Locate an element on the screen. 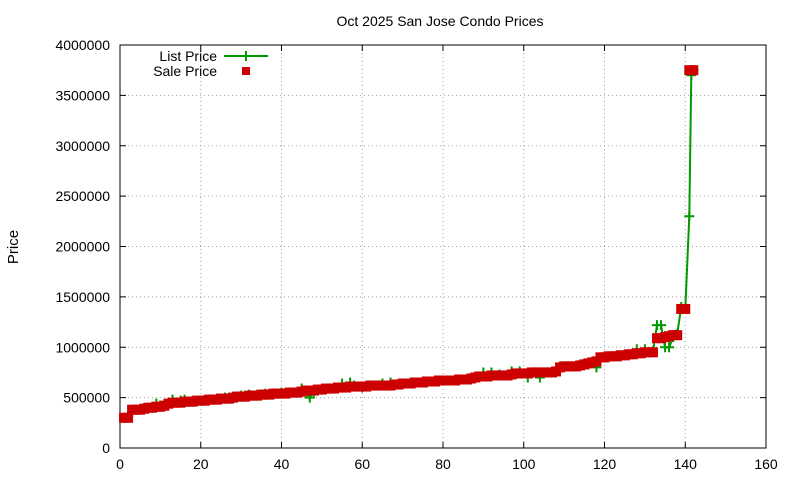 This screenshot has height=480, width=800. x-tick-label: 140 is located at coordinates (686, 464).